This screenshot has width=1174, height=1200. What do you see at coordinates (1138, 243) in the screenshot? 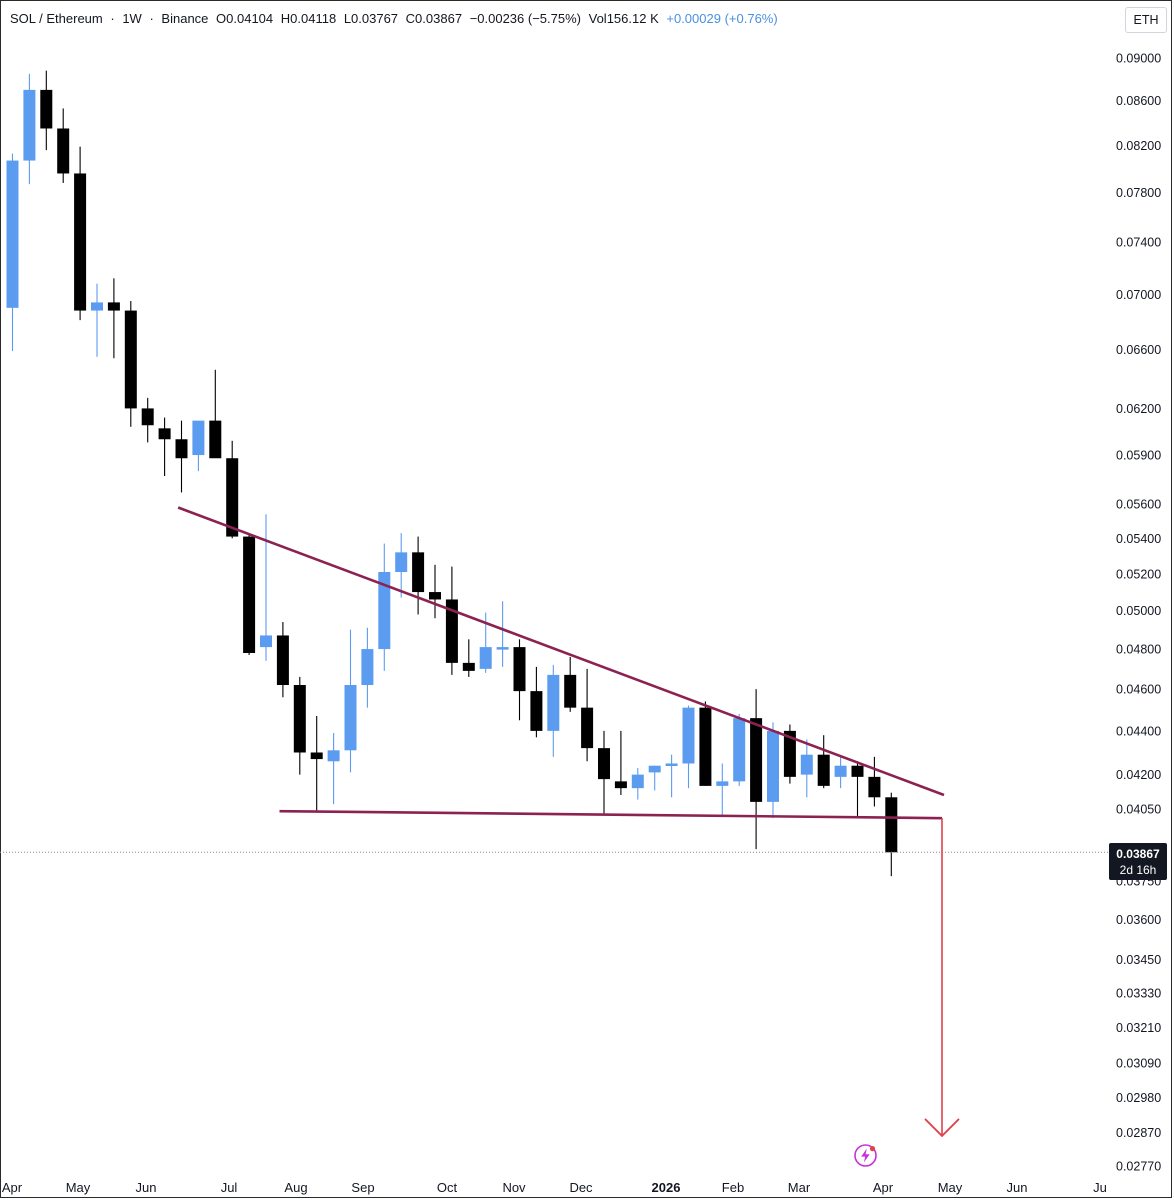
I see `y-tick-label: 0.07400` at bounding box center [1138, 243].